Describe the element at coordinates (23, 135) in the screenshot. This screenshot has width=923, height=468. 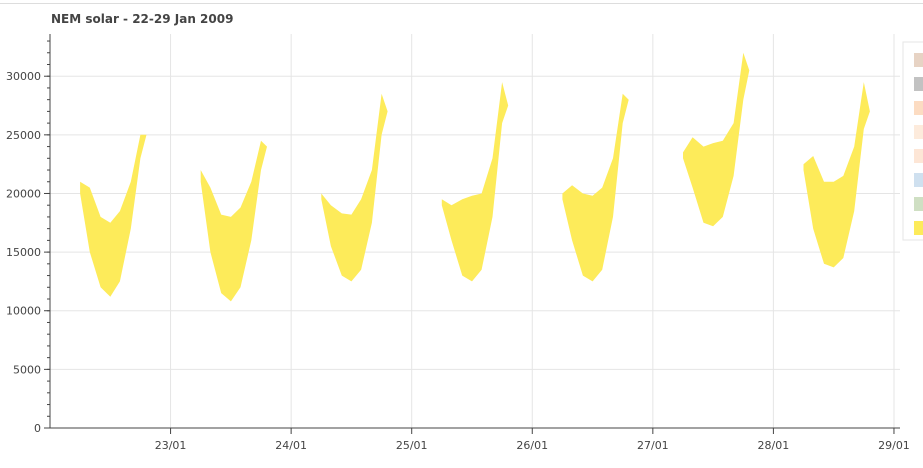
I see `y-tick-label: 25000` at that location.